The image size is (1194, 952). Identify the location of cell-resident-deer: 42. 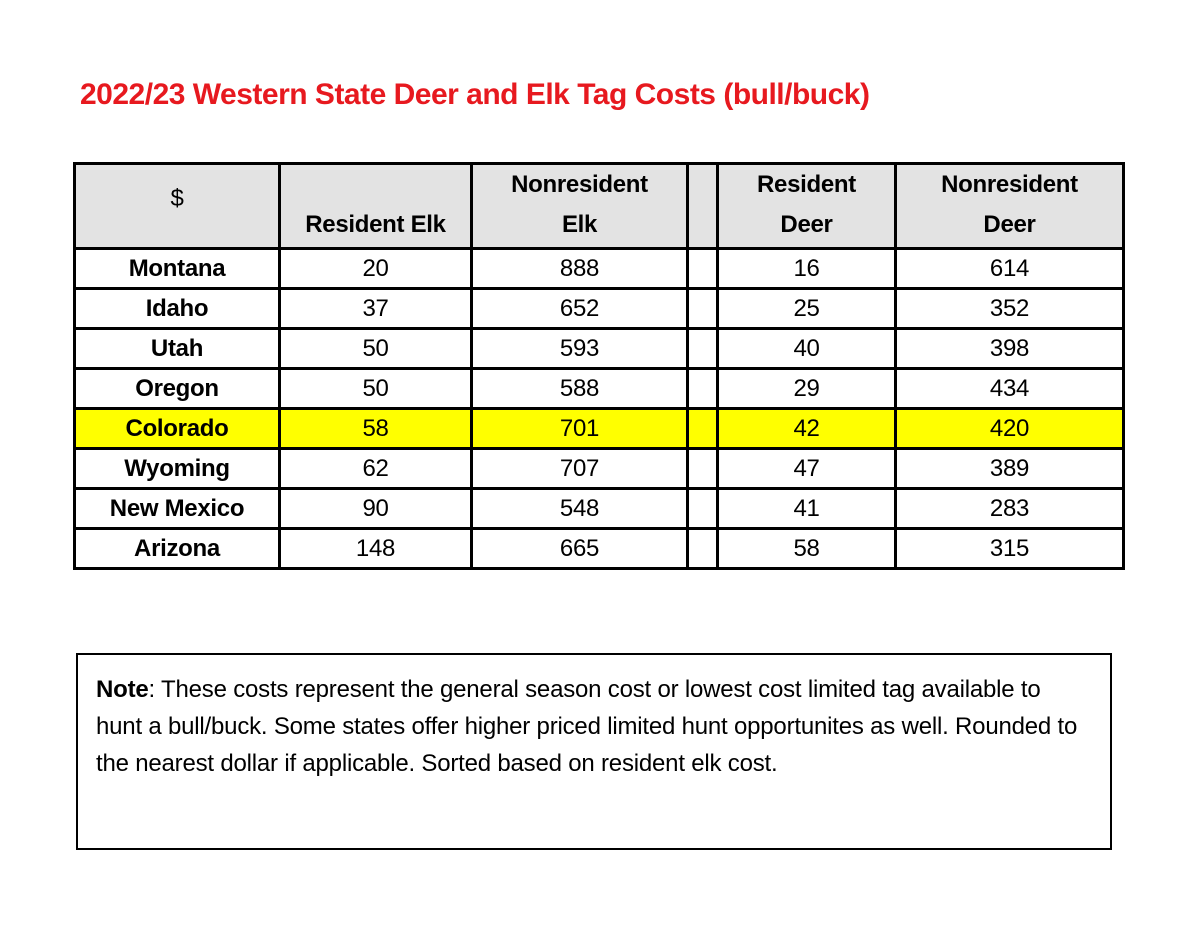
(806, 428).